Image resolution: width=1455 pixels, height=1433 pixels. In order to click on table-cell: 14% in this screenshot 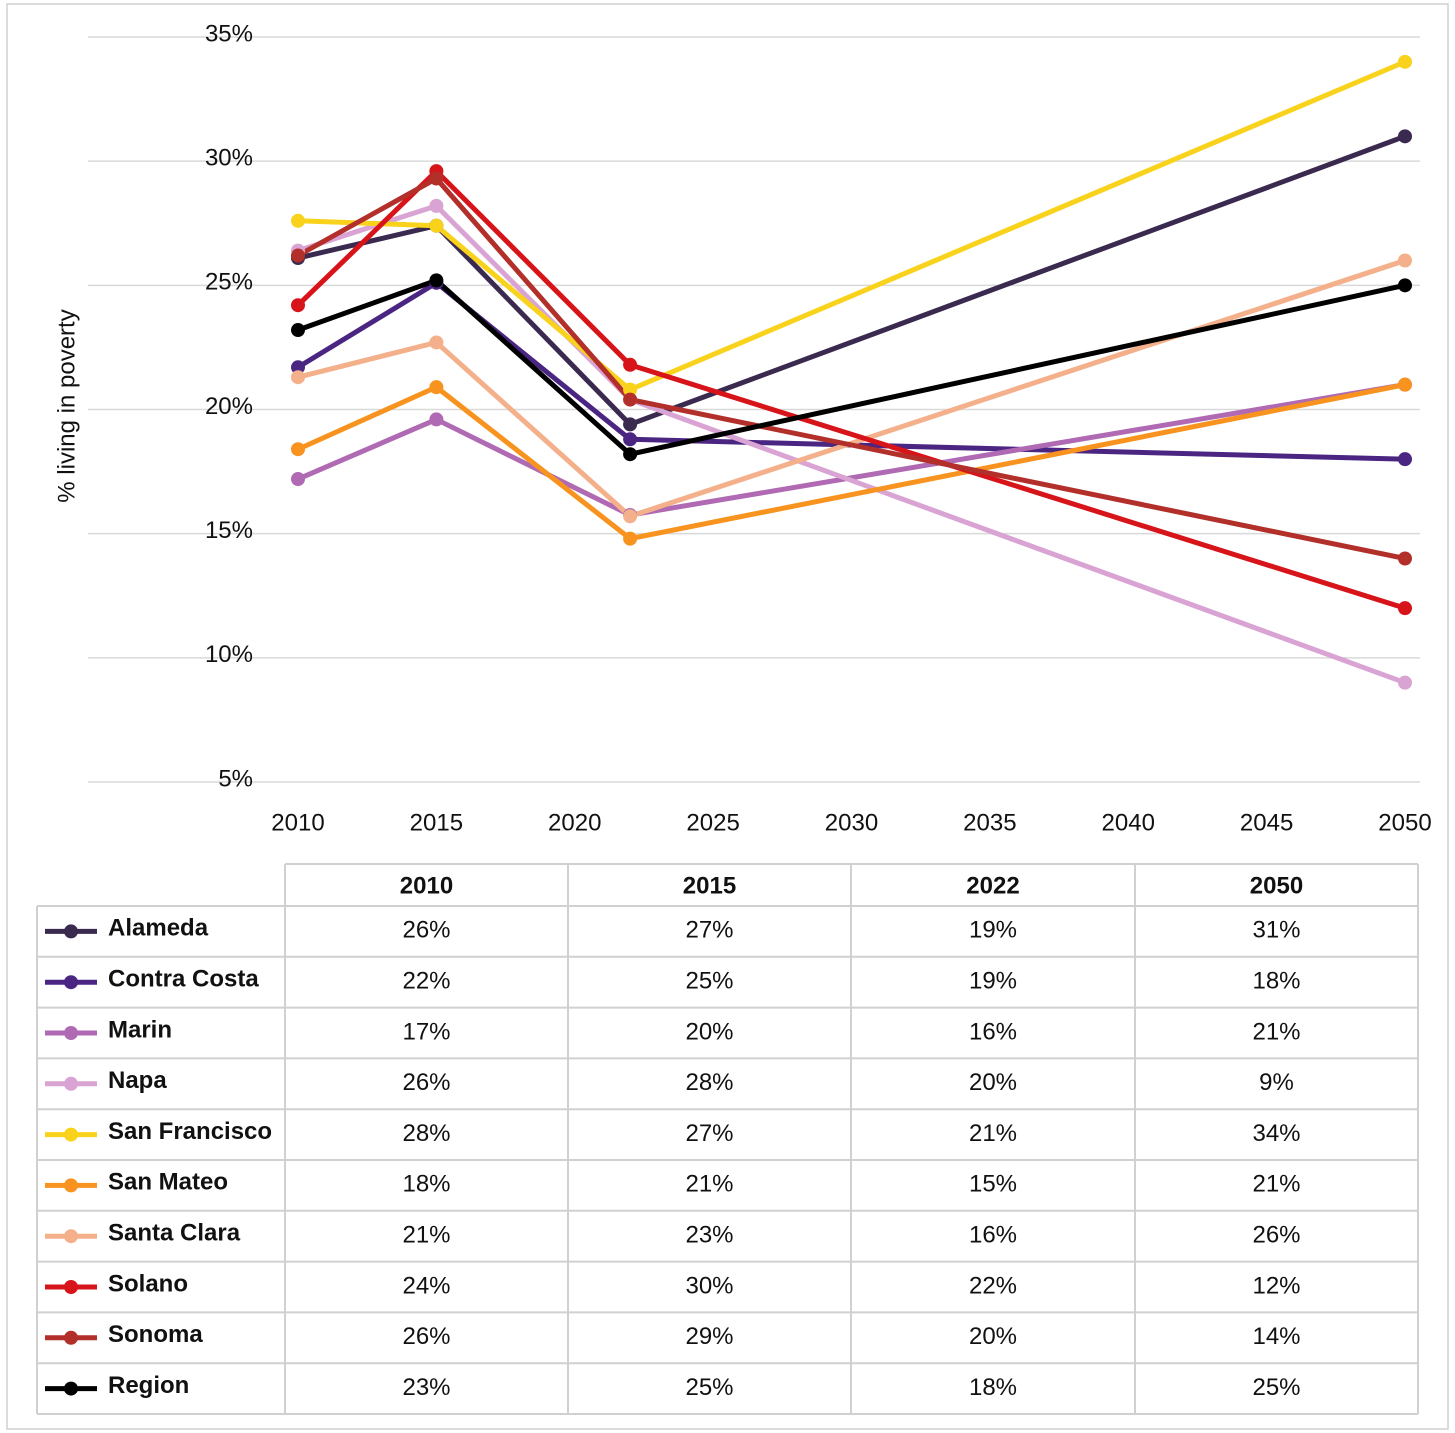, I will do `click(1276, 1336)`.